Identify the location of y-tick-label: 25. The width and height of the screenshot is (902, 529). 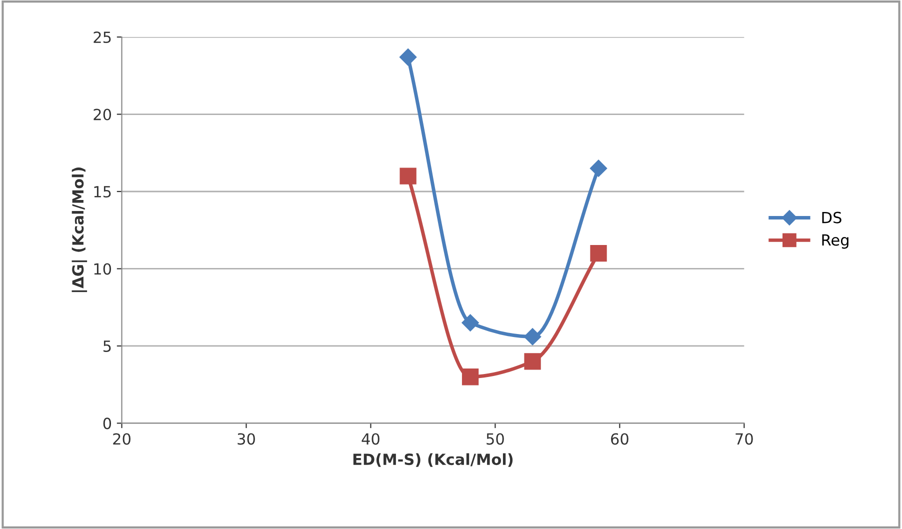
(102, 37).